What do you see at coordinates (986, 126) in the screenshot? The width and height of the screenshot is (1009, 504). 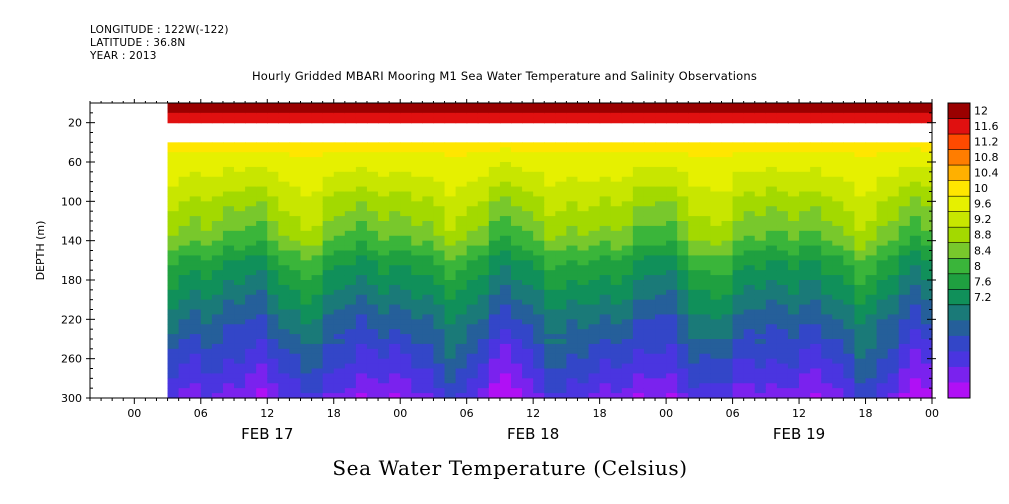 I see `colorbar-label: 11.6` at bounding box center [986, 126].